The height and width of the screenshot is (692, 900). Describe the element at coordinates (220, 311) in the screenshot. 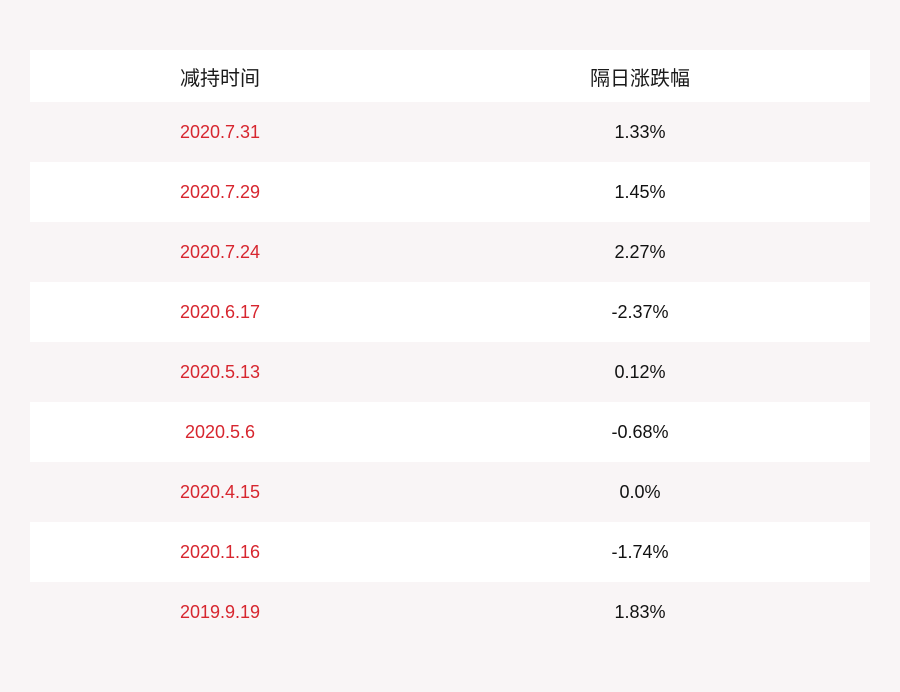

I see `date-cell: 2020.6.17` at that location.